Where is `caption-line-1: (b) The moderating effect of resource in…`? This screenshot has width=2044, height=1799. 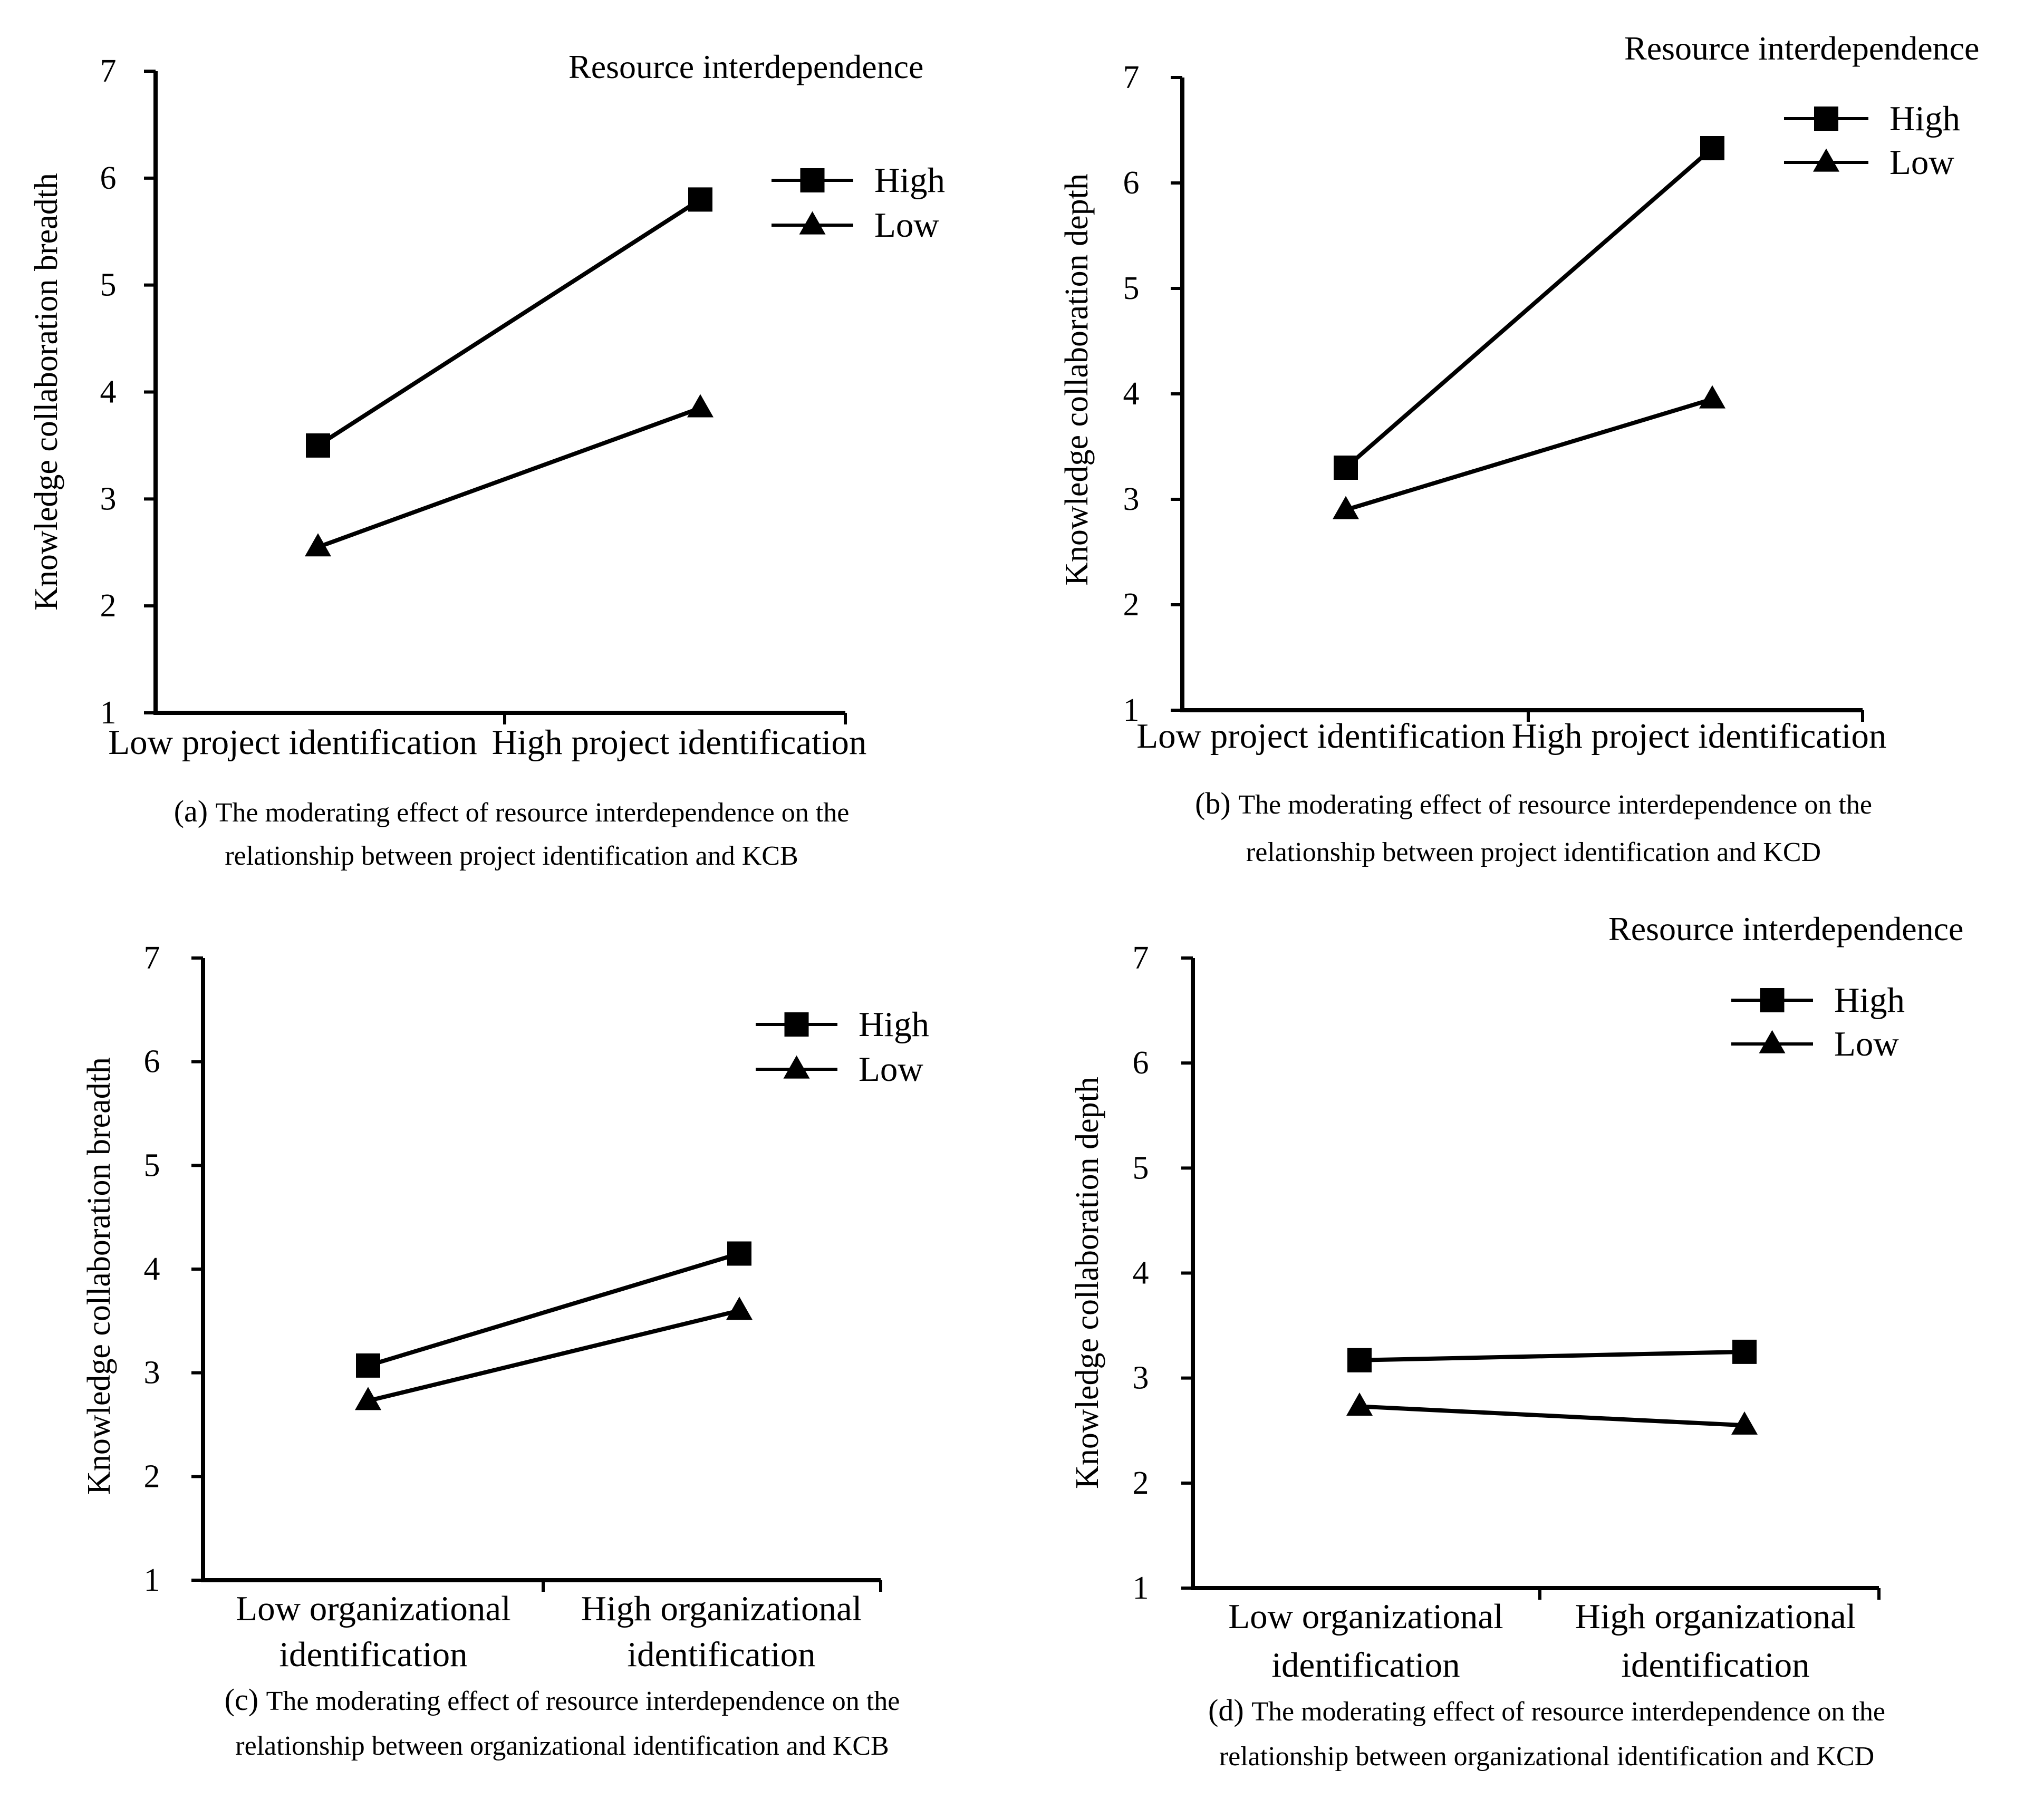 caption-line-1: (b) The moderating effect of resource in… is located at coordinates (1534, 803).